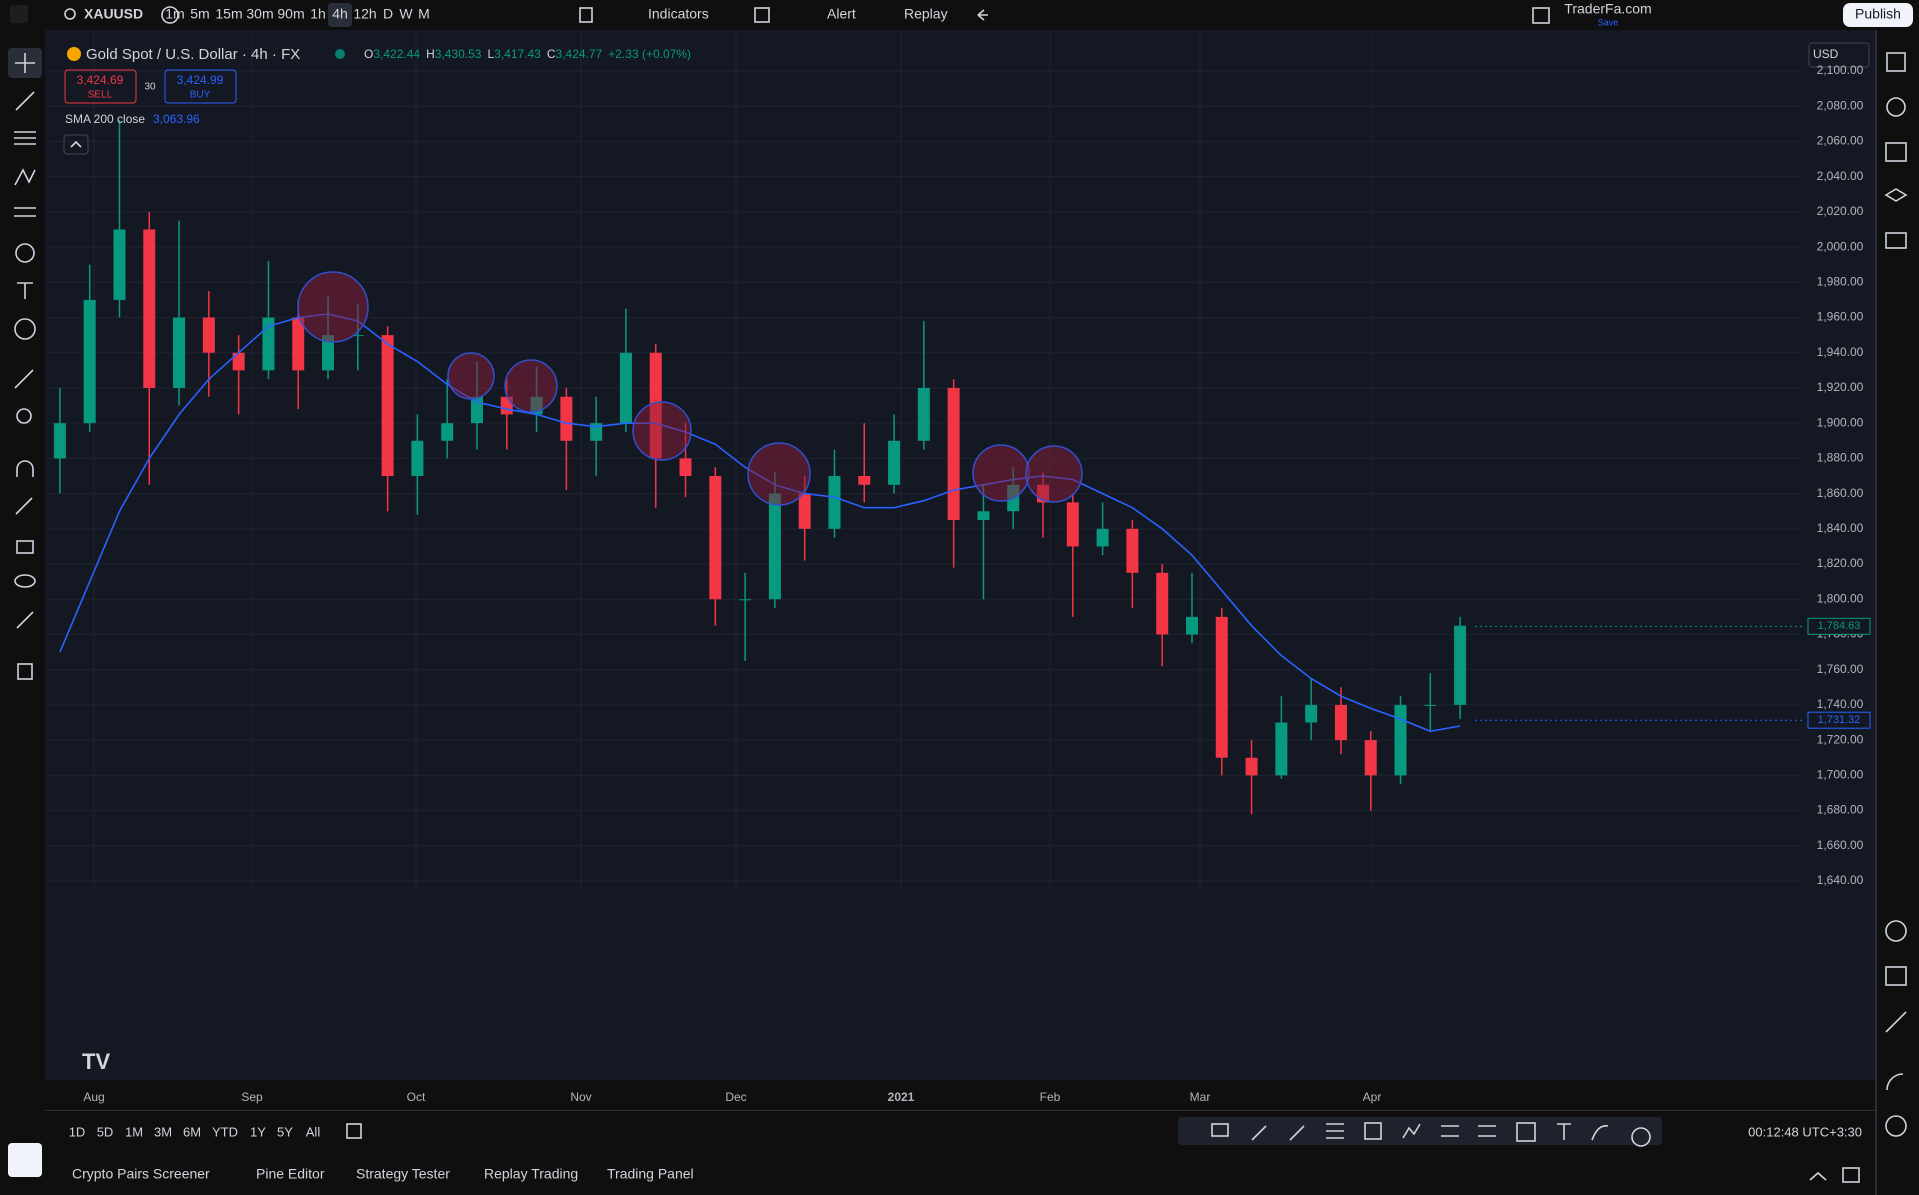 The image size is (1919, 1195). What do you see at coordinates (1895, 1082) in the screenshot?
I see `stream-button` at bounding box center [1895, 1082].